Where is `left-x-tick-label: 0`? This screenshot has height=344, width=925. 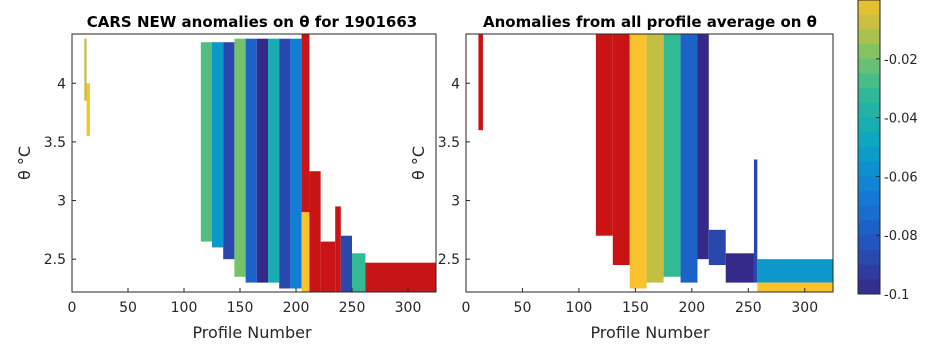
left-x-tick-label: 0 is located at coordinates (72, 308).